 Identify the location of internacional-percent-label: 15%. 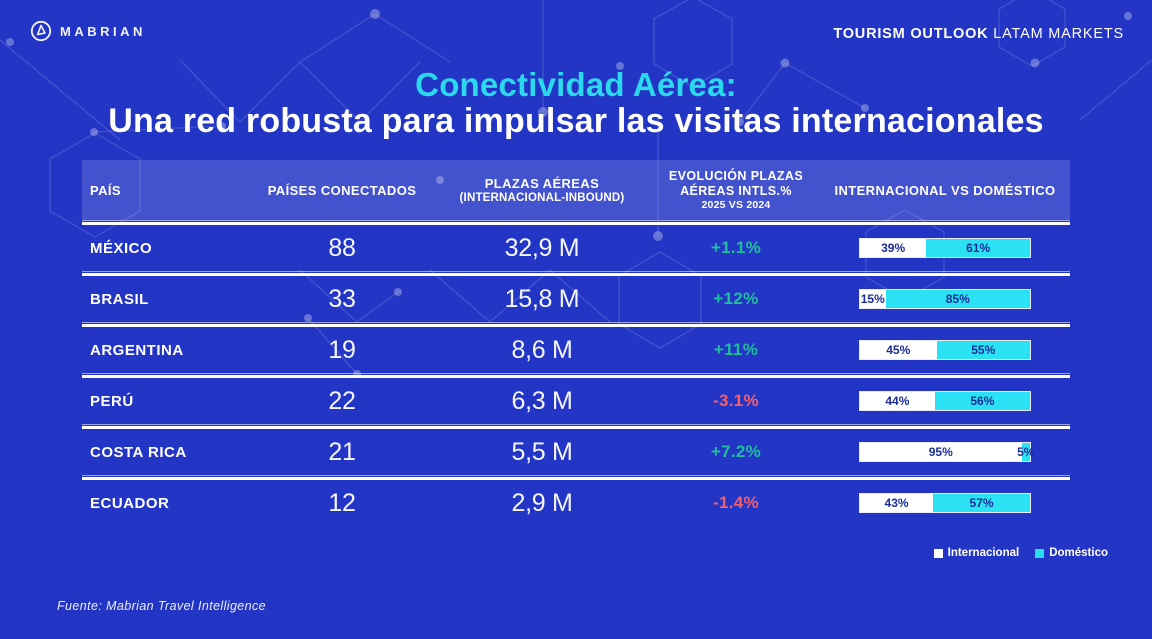
(872, 299).